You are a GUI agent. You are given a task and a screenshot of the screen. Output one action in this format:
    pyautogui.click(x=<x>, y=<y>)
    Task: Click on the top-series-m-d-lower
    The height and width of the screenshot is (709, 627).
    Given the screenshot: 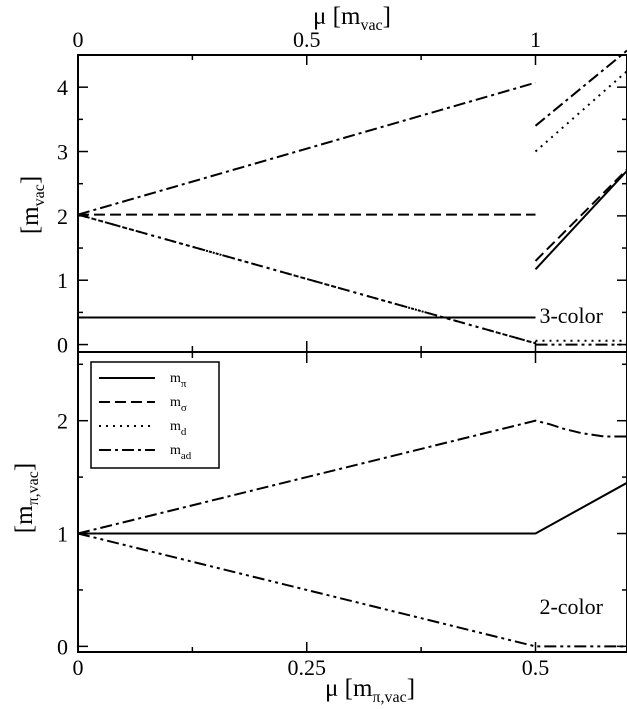 What is the action you would take?
    pyautogui.click(x=306, y=279)
    